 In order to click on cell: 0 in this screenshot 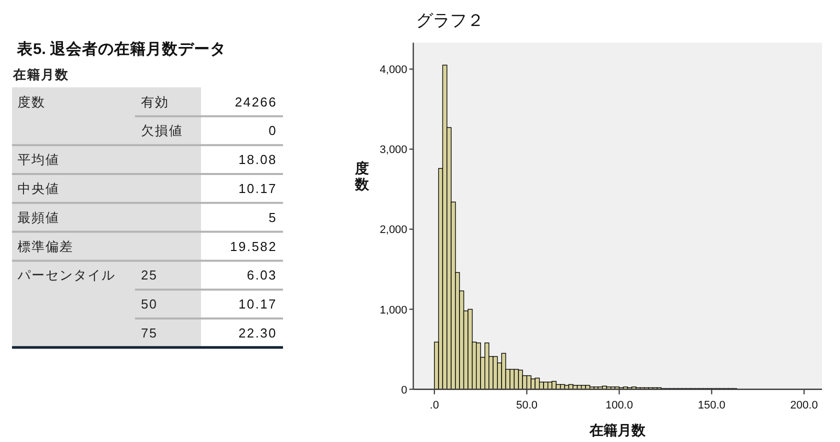, I will do `click(272, 130)`.